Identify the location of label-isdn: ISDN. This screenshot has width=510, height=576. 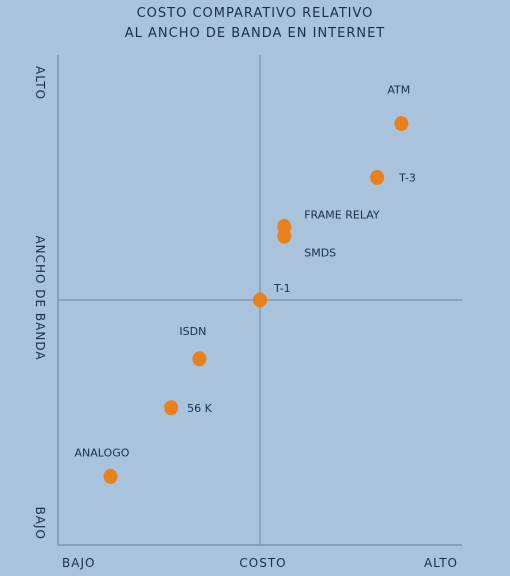
(192, 331).